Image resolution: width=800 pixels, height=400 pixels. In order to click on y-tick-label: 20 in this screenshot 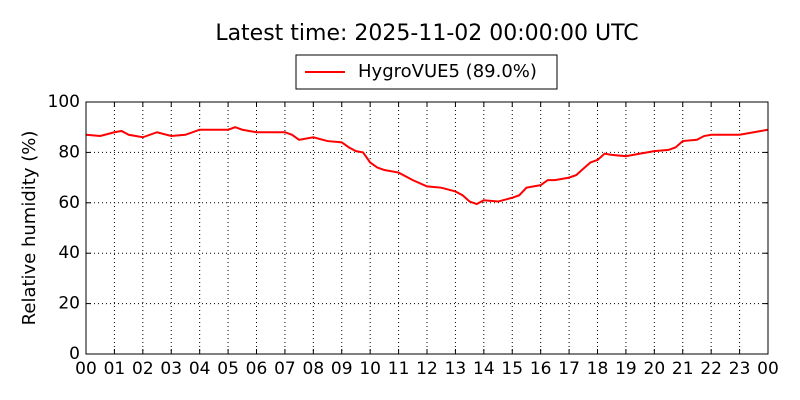, I will do `click(69, 304)`.